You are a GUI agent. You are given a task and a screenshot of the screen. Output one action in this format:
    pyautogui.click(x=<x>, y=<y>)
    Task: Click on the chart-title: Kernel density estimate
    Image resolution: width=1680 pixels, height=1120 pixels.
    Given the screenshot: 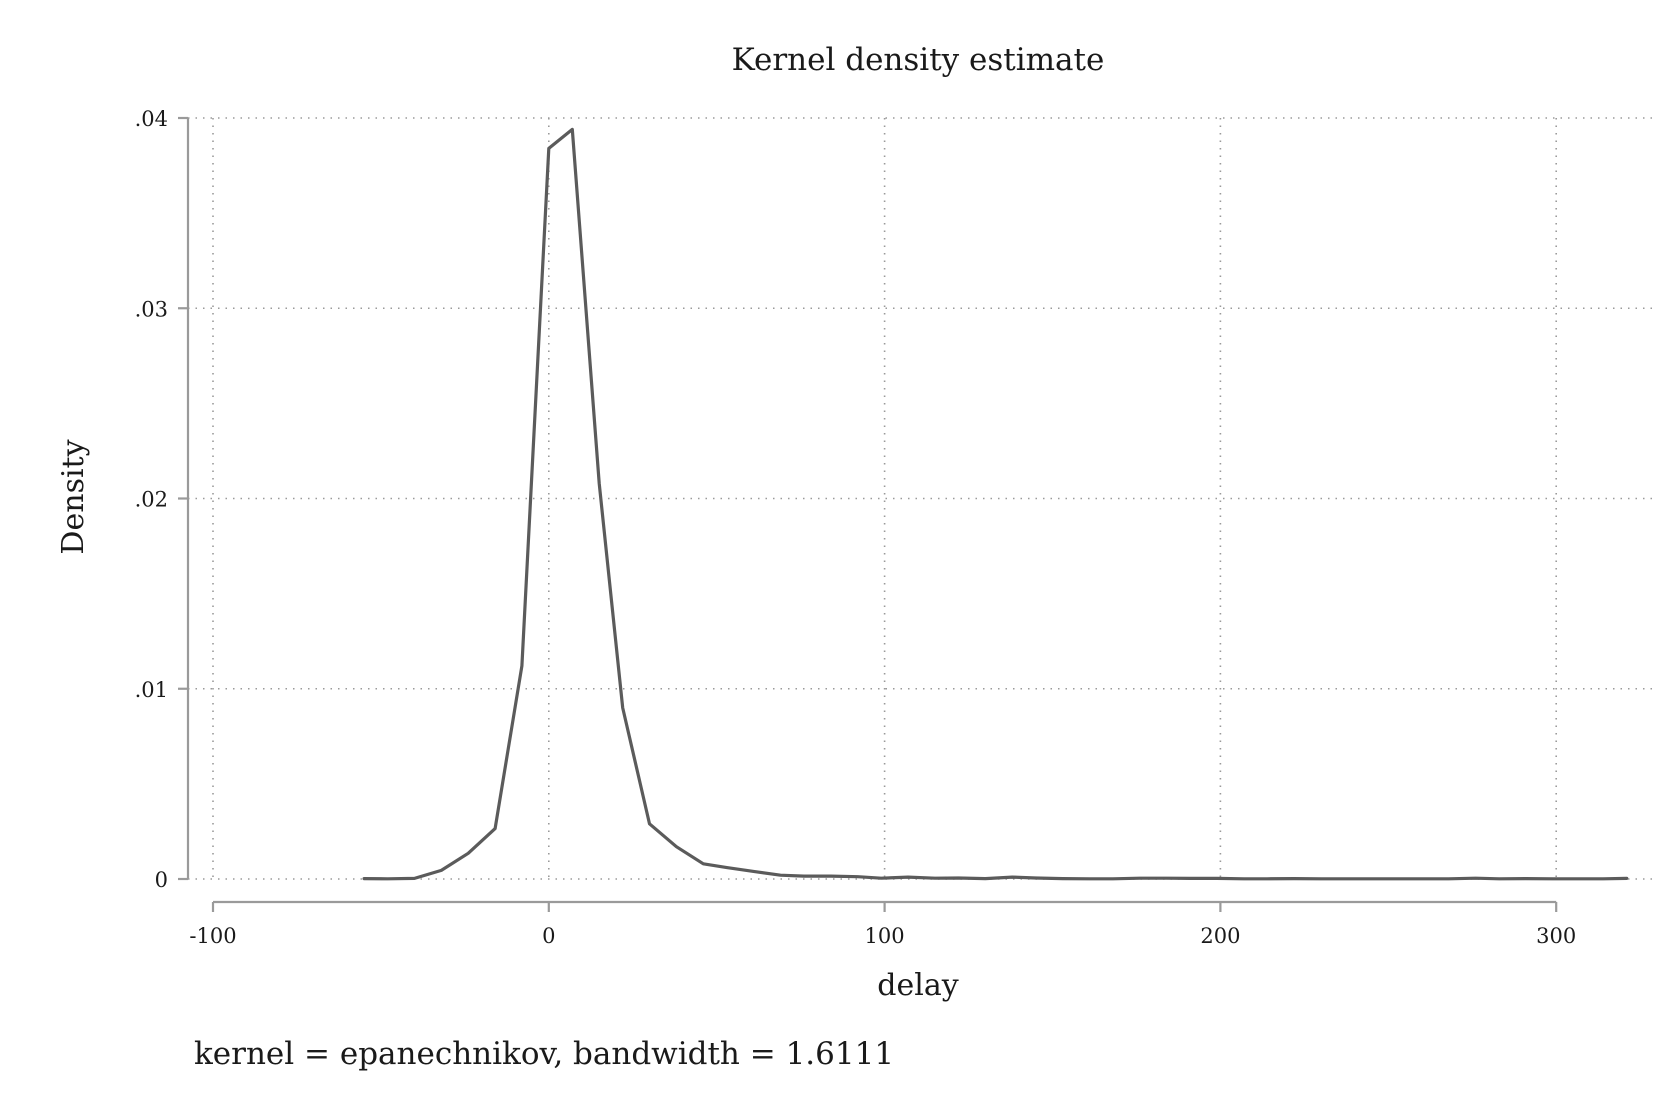 What is the action you would take?
    pyautogui.click(x=918, y=60)
    